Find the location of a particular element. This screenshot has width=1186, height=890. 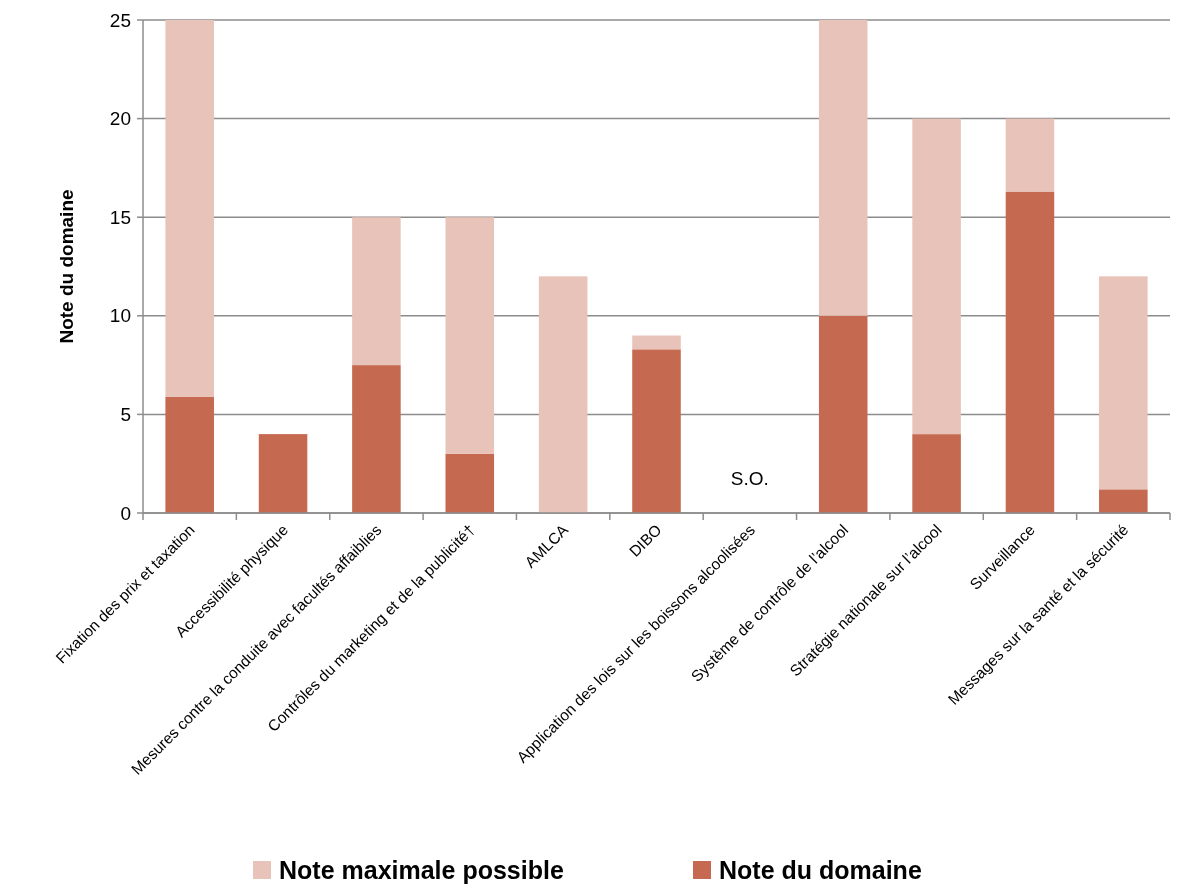

annotation: S.O. is located at coordinates (749, 478).